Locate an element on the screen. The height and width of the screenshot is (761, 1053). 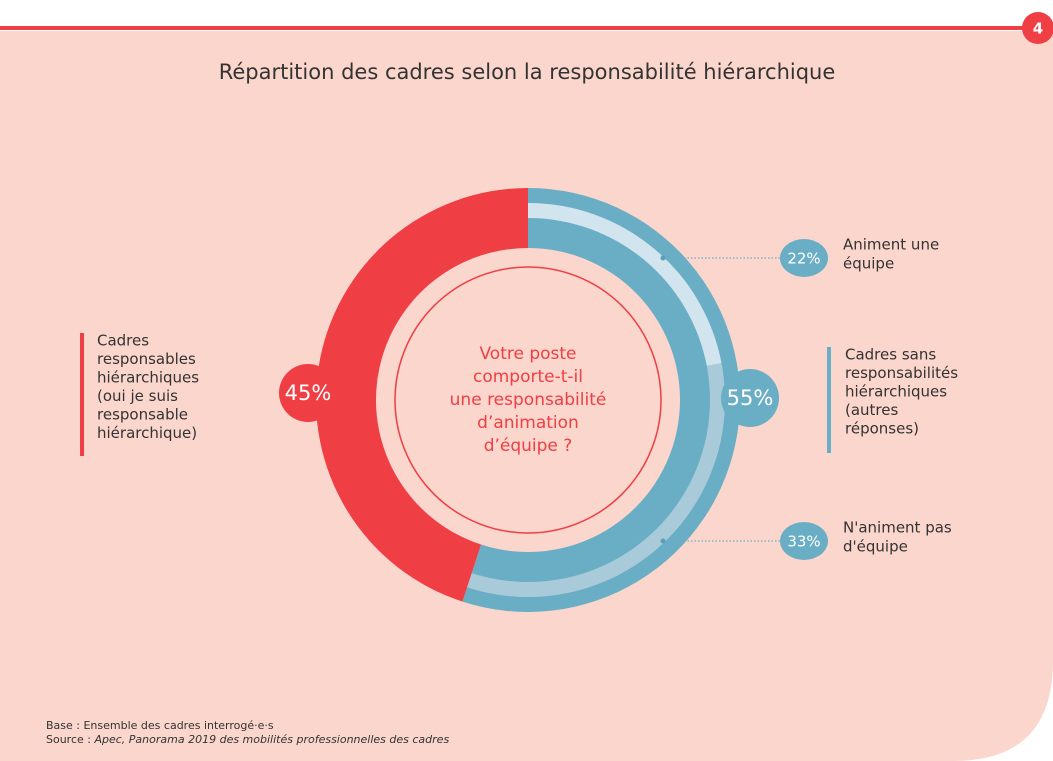
value-label: 22% is located at coordinates (803, 259).